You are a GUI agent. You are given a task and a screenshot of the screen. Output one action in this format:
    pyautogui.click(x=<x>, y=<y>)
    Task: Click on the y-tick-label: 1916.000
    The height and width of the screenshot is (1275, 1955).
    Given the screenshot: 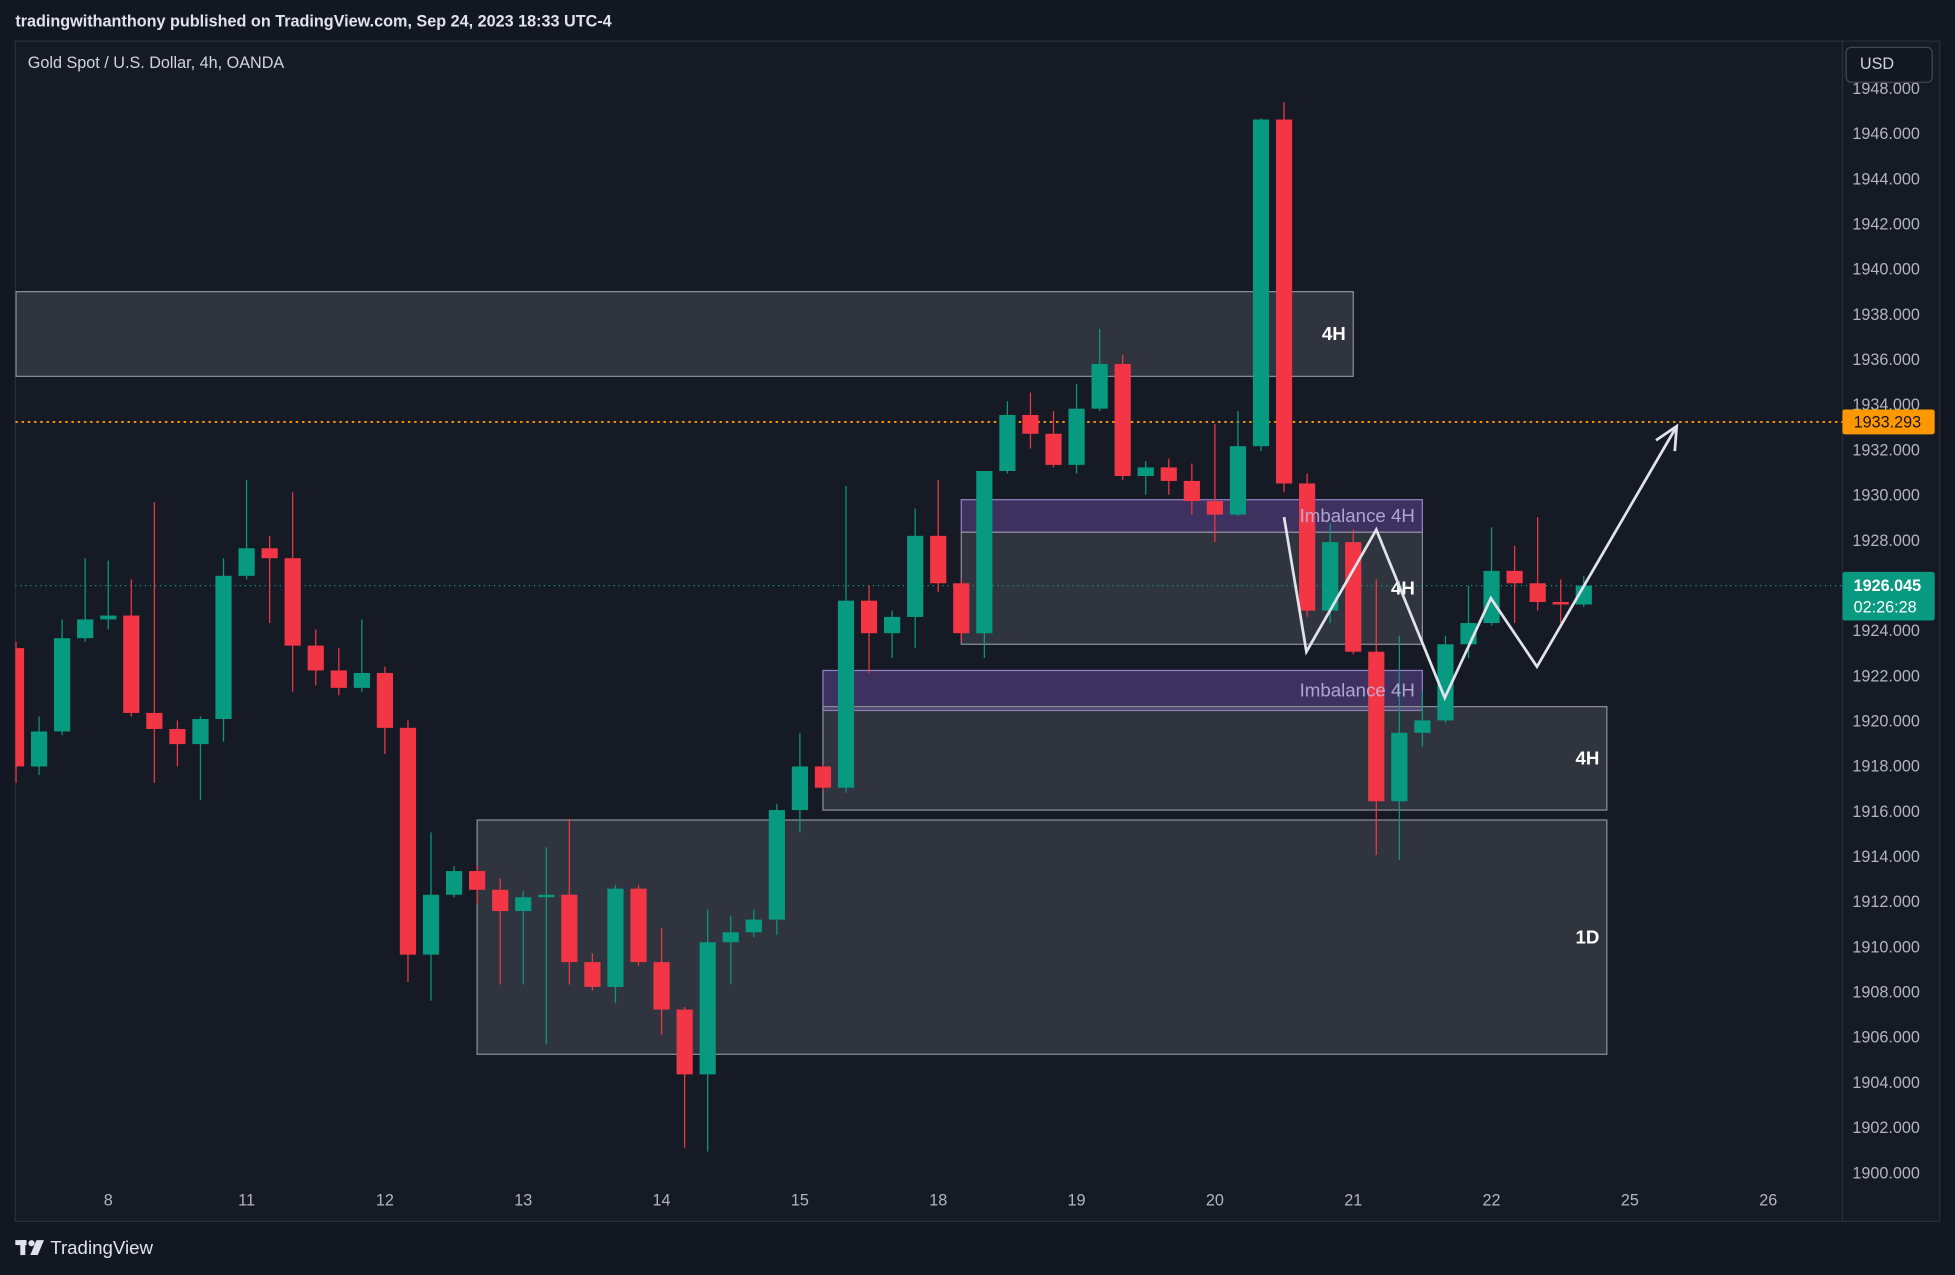 What is the action you would take?
    pyautogui.click(x=1886, y=812)
    